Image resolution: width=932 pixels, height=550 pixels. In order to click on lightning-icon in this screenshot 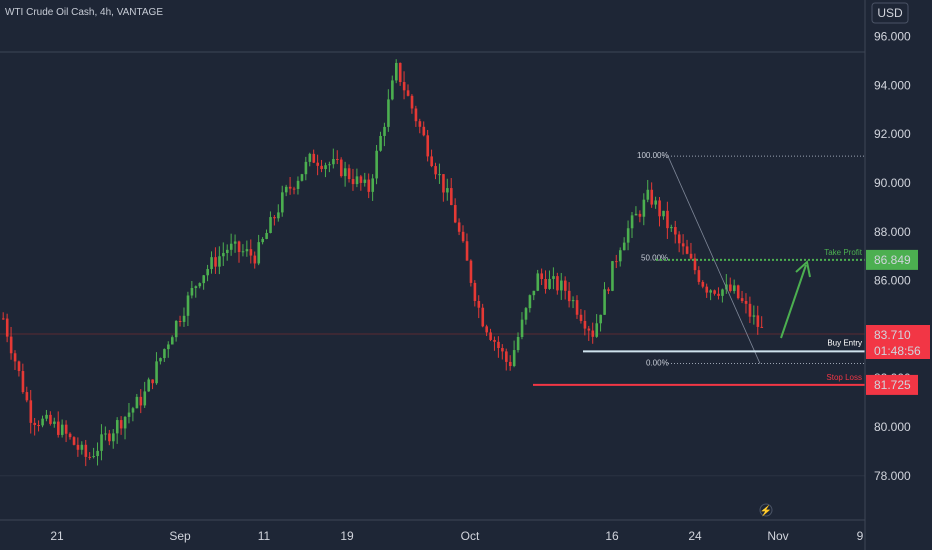, I will do `click(766, 510)`.